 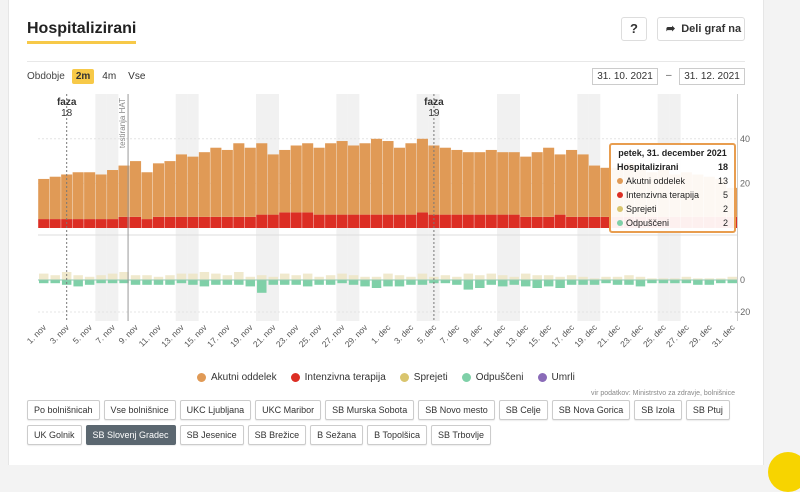 What do you see at coordinates (370, 410) in the screenshot?
I see `hospital-button: SB Murska Sobota` at bounding box center [370, 410].